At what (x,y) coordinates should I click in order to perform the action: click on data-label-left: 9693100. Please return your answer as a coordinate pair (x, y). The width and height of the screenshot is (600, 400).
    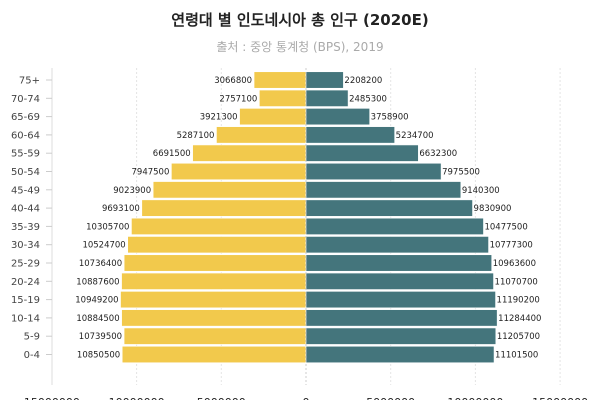
    Looking at the image, I should click on (121, 209).